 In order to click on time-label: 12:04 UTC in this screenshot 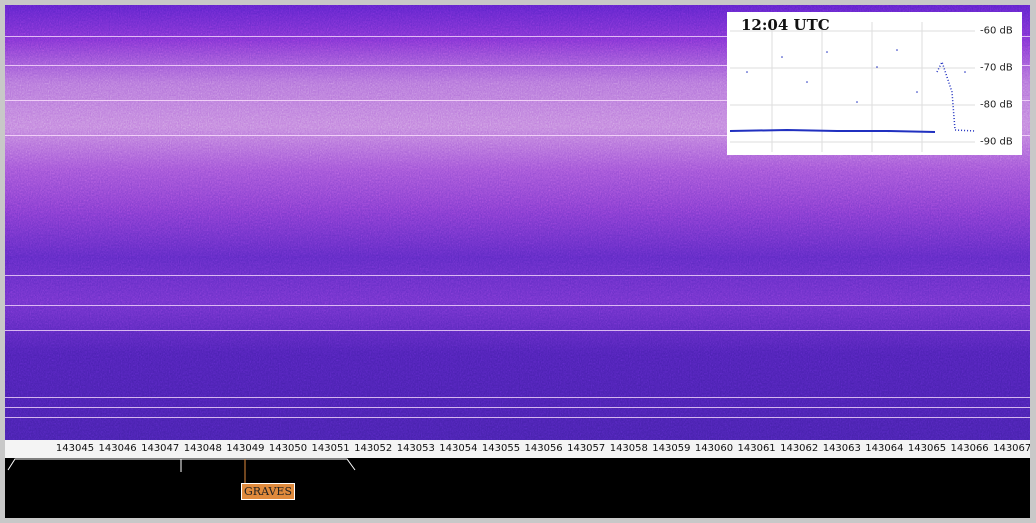, I will do `click(785, 25)`.